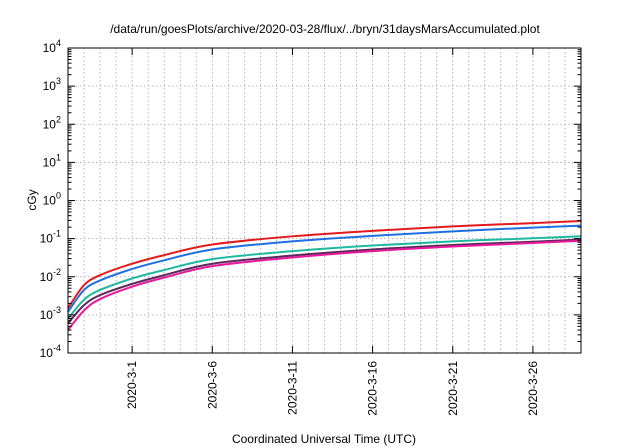 The height and width of the screenshot is (448, 640). What do you see at coordinates (52, 160) in the screenshot?
I see `y-tick-label: 10¹` at bounding box center [52, 160].